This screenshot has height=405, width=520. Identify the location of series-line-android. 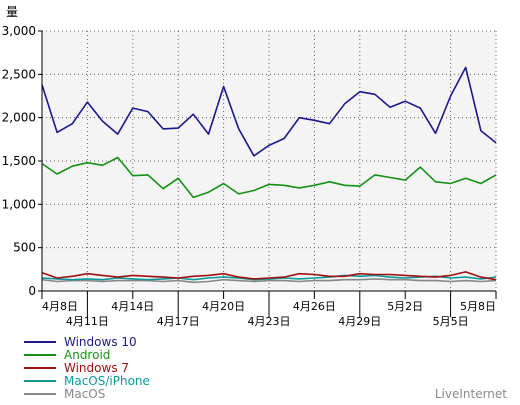
(269, 177).